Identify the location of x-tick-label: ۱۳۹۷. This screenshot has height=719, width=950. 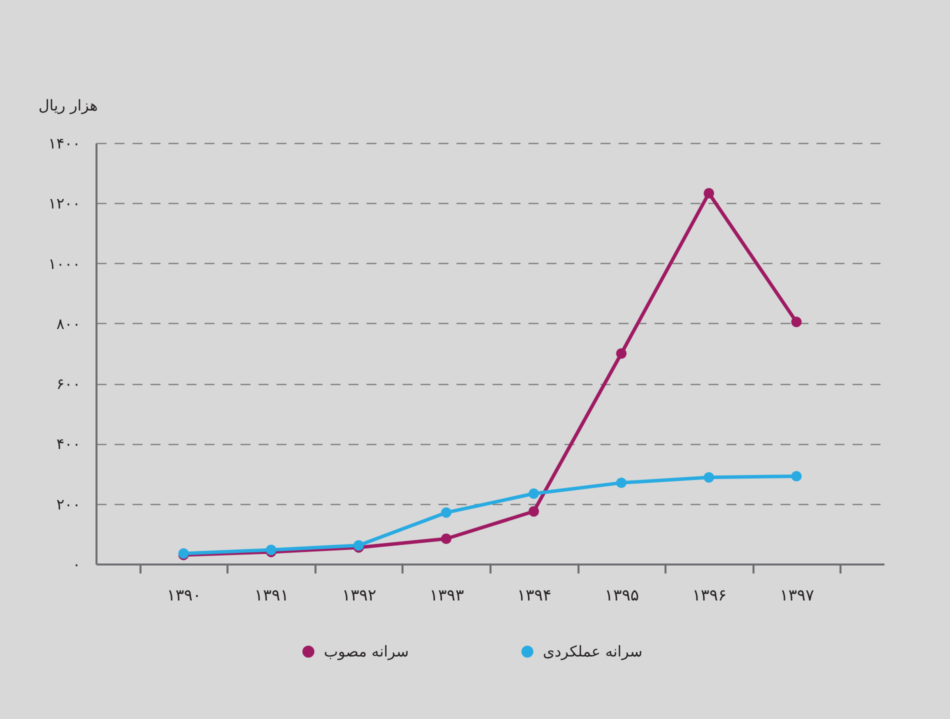
(797, 595).